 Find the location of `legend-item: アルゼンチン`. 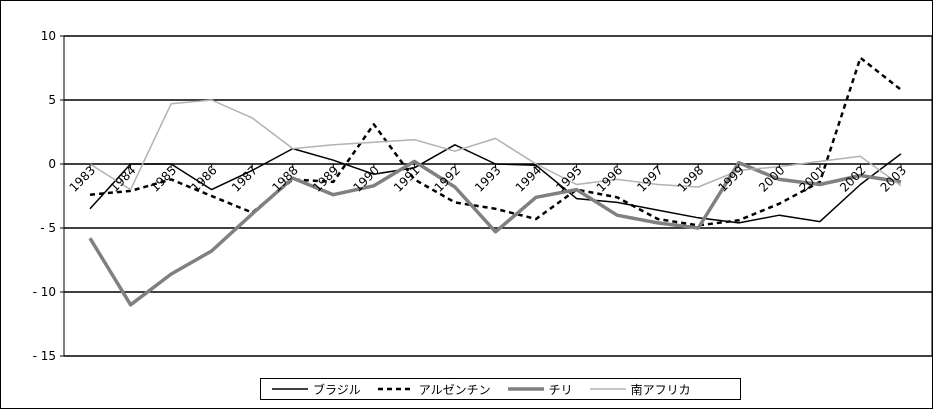

legend-item: アルゼンチン is located at coordinates (434, 389).